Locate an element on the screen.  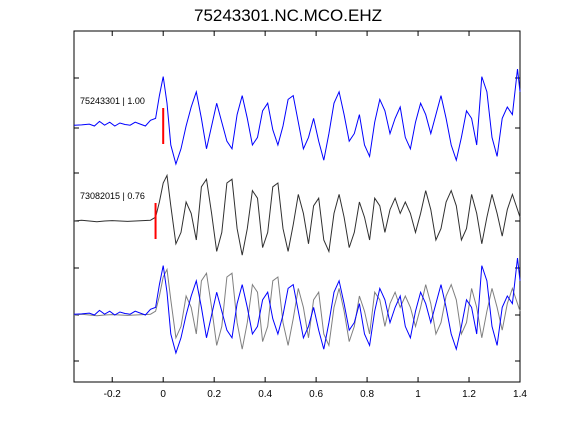
x-tick-label: 0.6 is located at coordinates (316, 394).